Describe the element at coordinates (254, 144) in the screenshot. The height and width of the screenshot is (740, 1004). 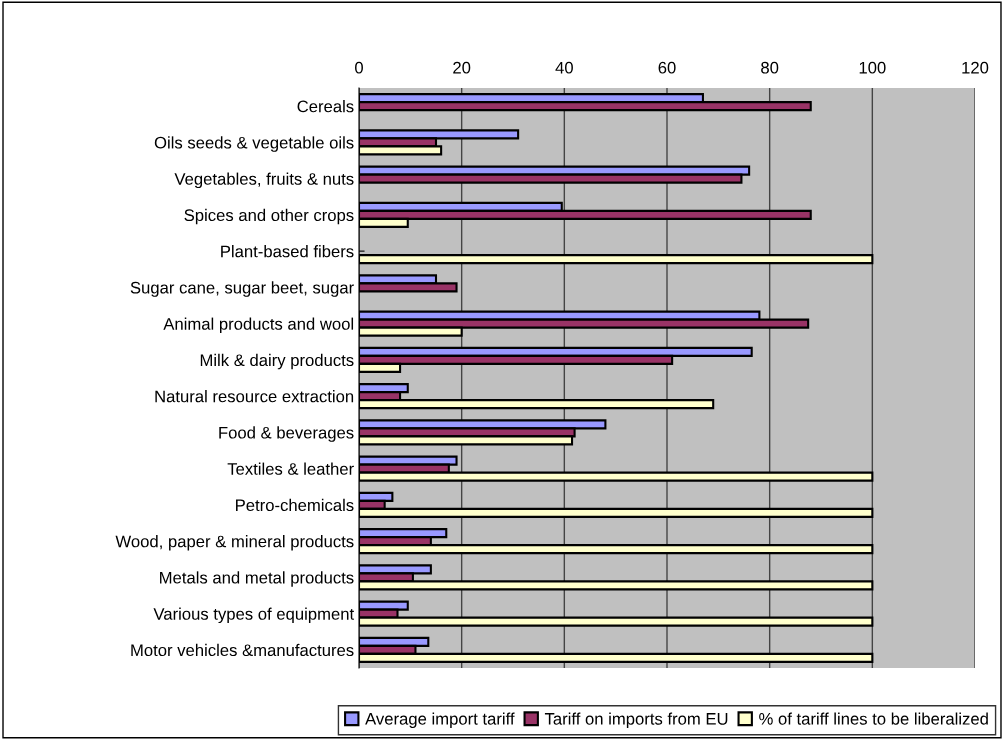
I see `y-tick-label: Oils seeds & vegetable oils` at that location.